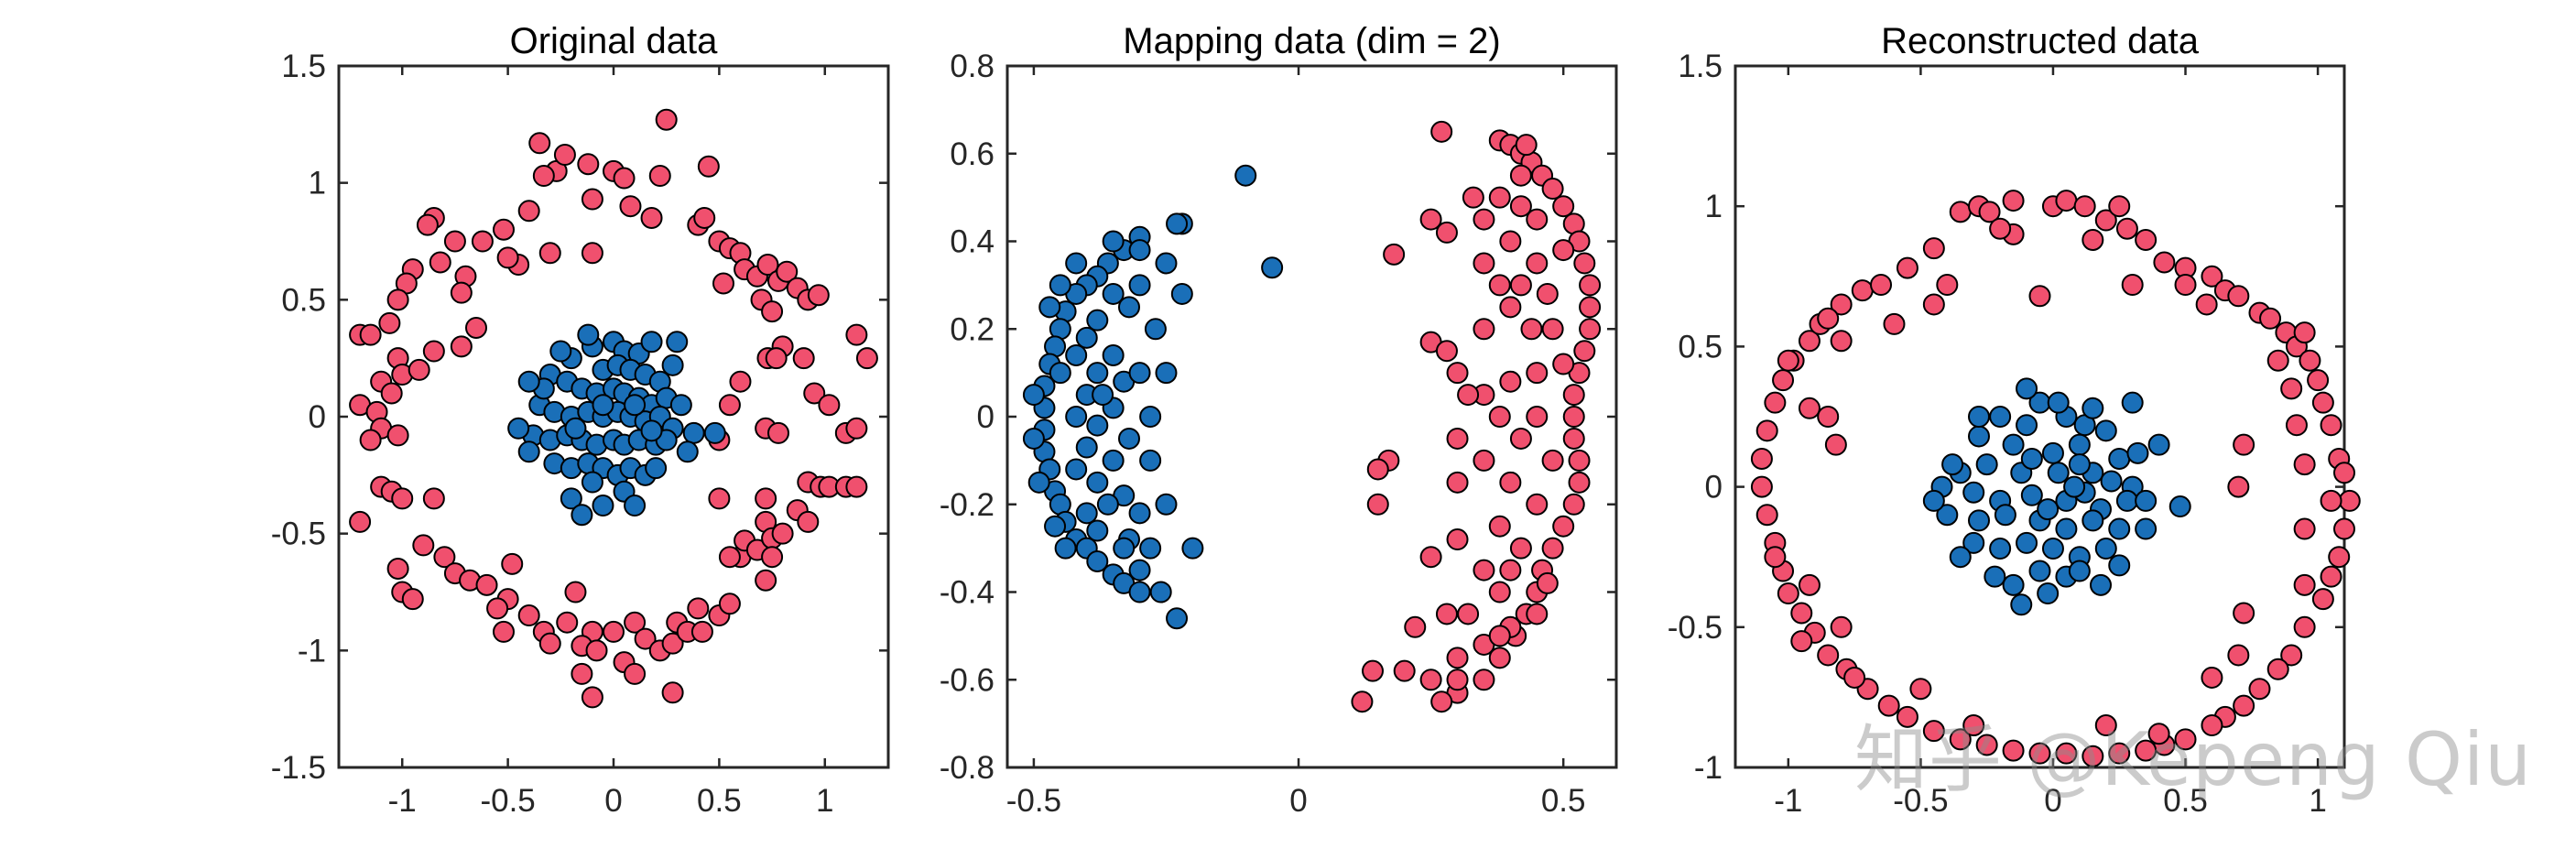  Describe the element at coordinates (1700, 347) in the screenshot. I see `y-tick-label: 0.5` at that location.